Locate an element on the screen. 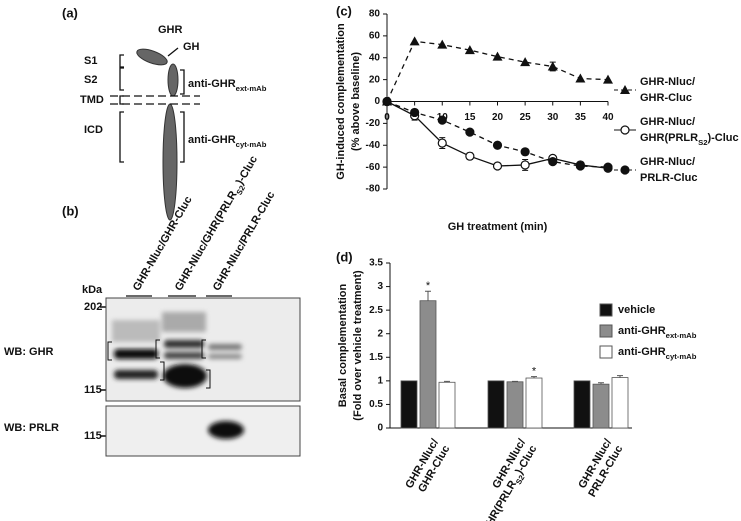 Image resolution: width=741 pixels, height=521 pixels. domain-label: ICD is located at coordinates (93, 130).